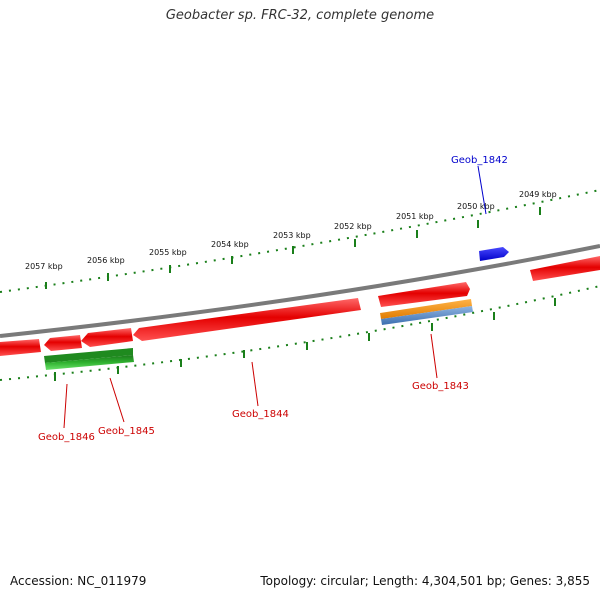  Describe the element at coordinates (424, 294) in the screenshot. I see `gene-forward-mid` at that location.